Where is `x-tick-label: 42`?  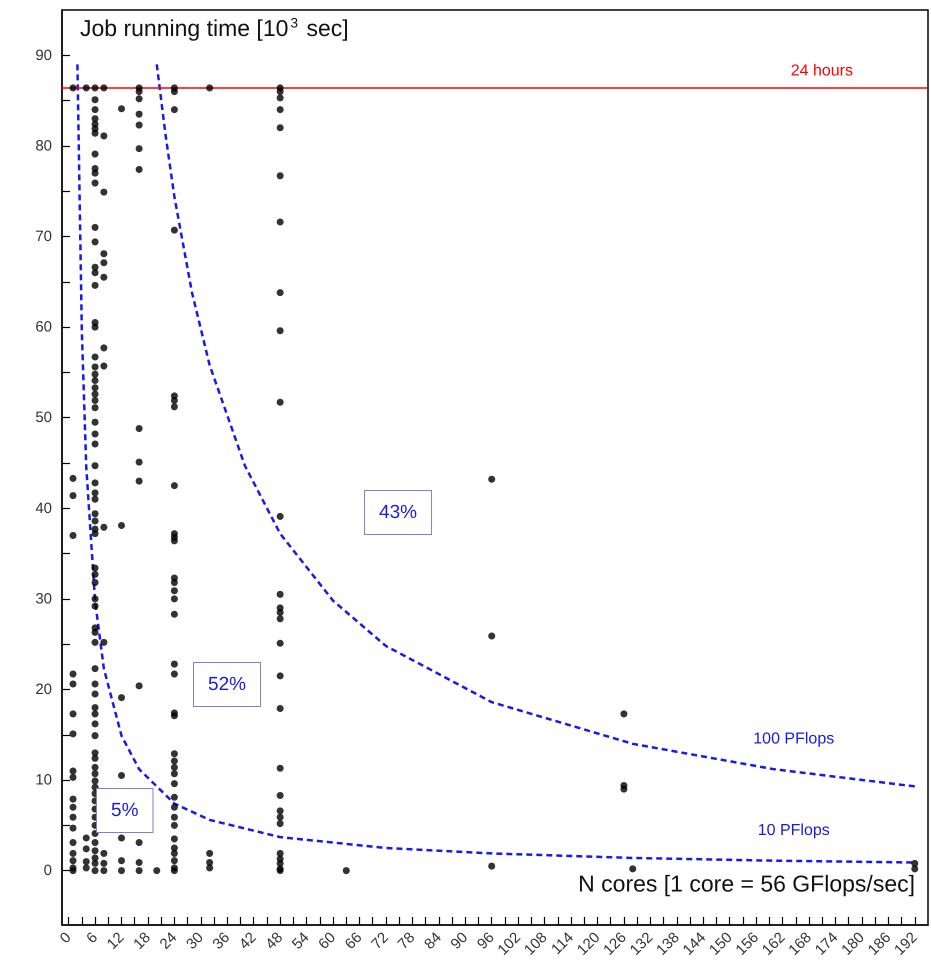
x-tick-label: 42 is located at coordinates (248, 940).